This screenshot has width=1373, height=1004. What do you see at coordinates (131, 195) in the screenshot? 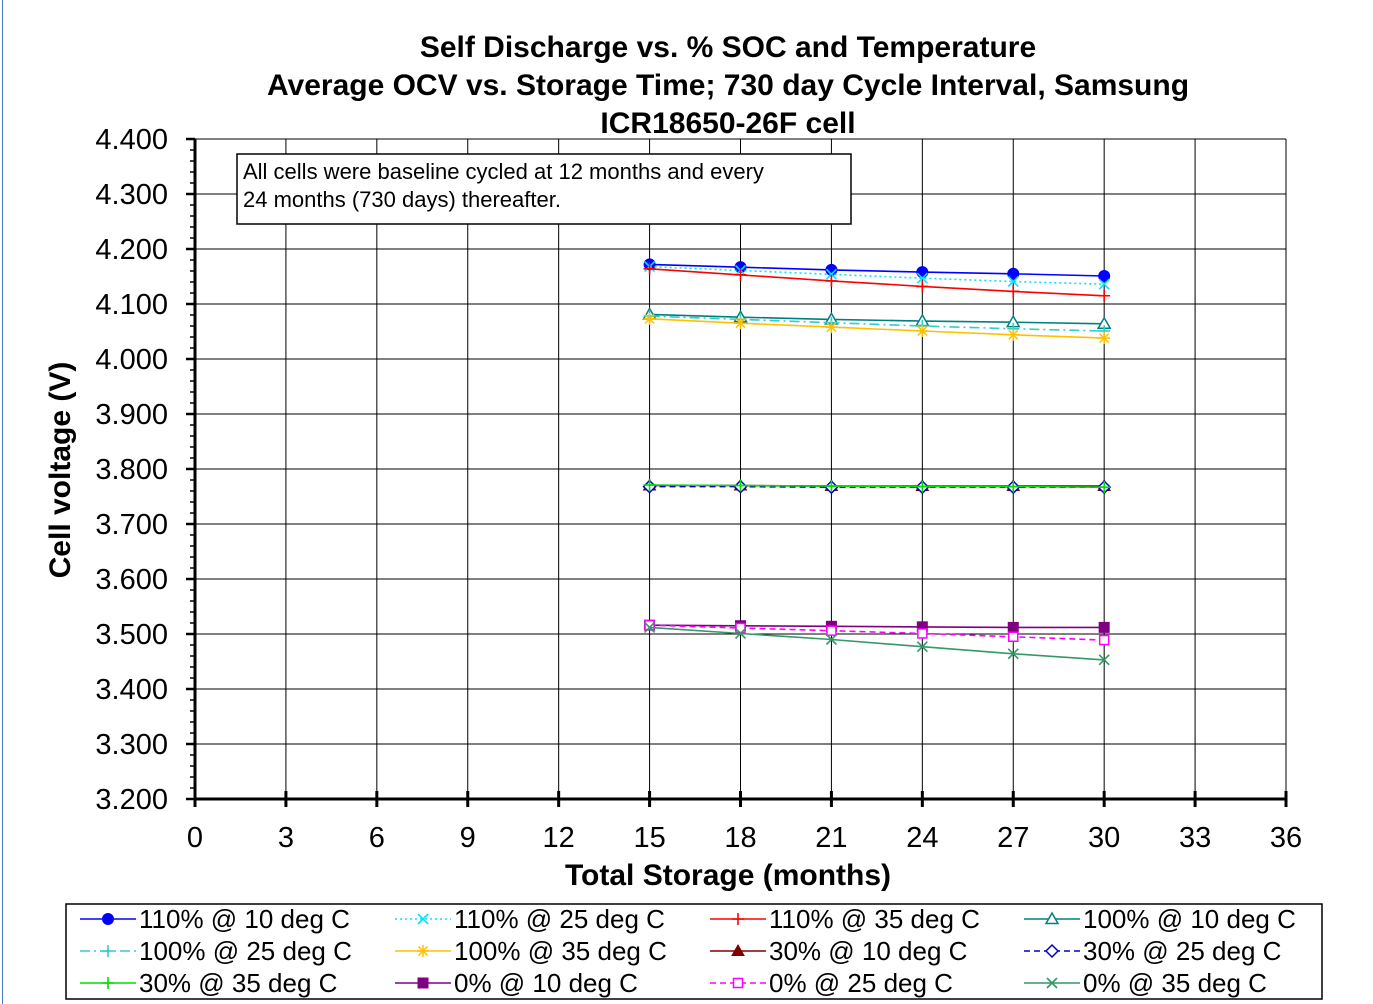
I see `y-tick-label: 4.300` at bounding box center [131, 195].